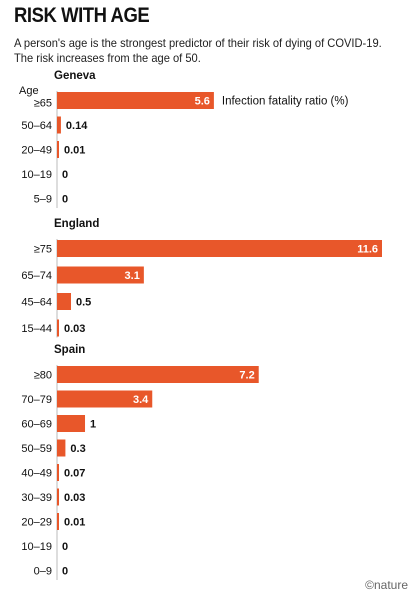 This screenshot has height=600, width=418. What do you see at coordinates (367, 250) in the screenshot?
I see `value-label: 11.6` at bounding box center [367, 250].